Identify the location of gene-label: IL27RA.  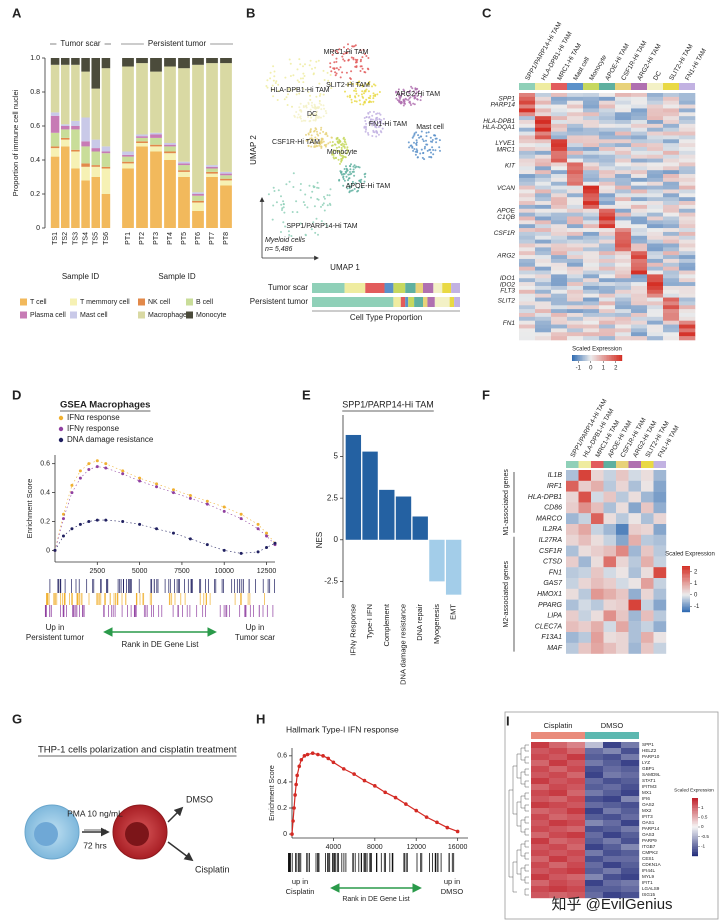
(551, 540).